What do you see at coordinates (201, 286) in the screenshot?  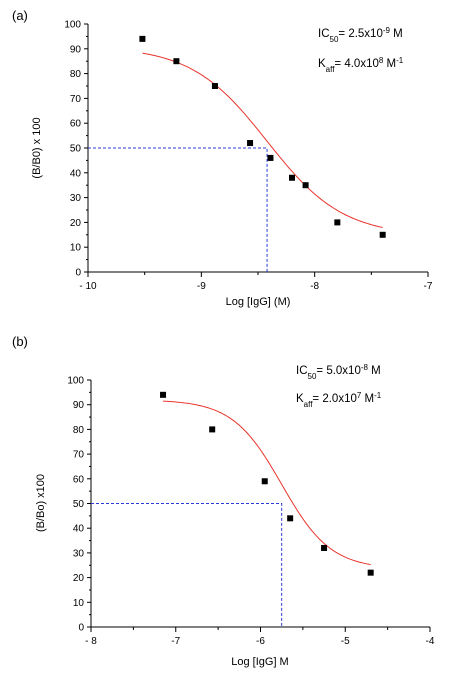 I see `x-tick-label: -9` at bounding box center [201, 286].